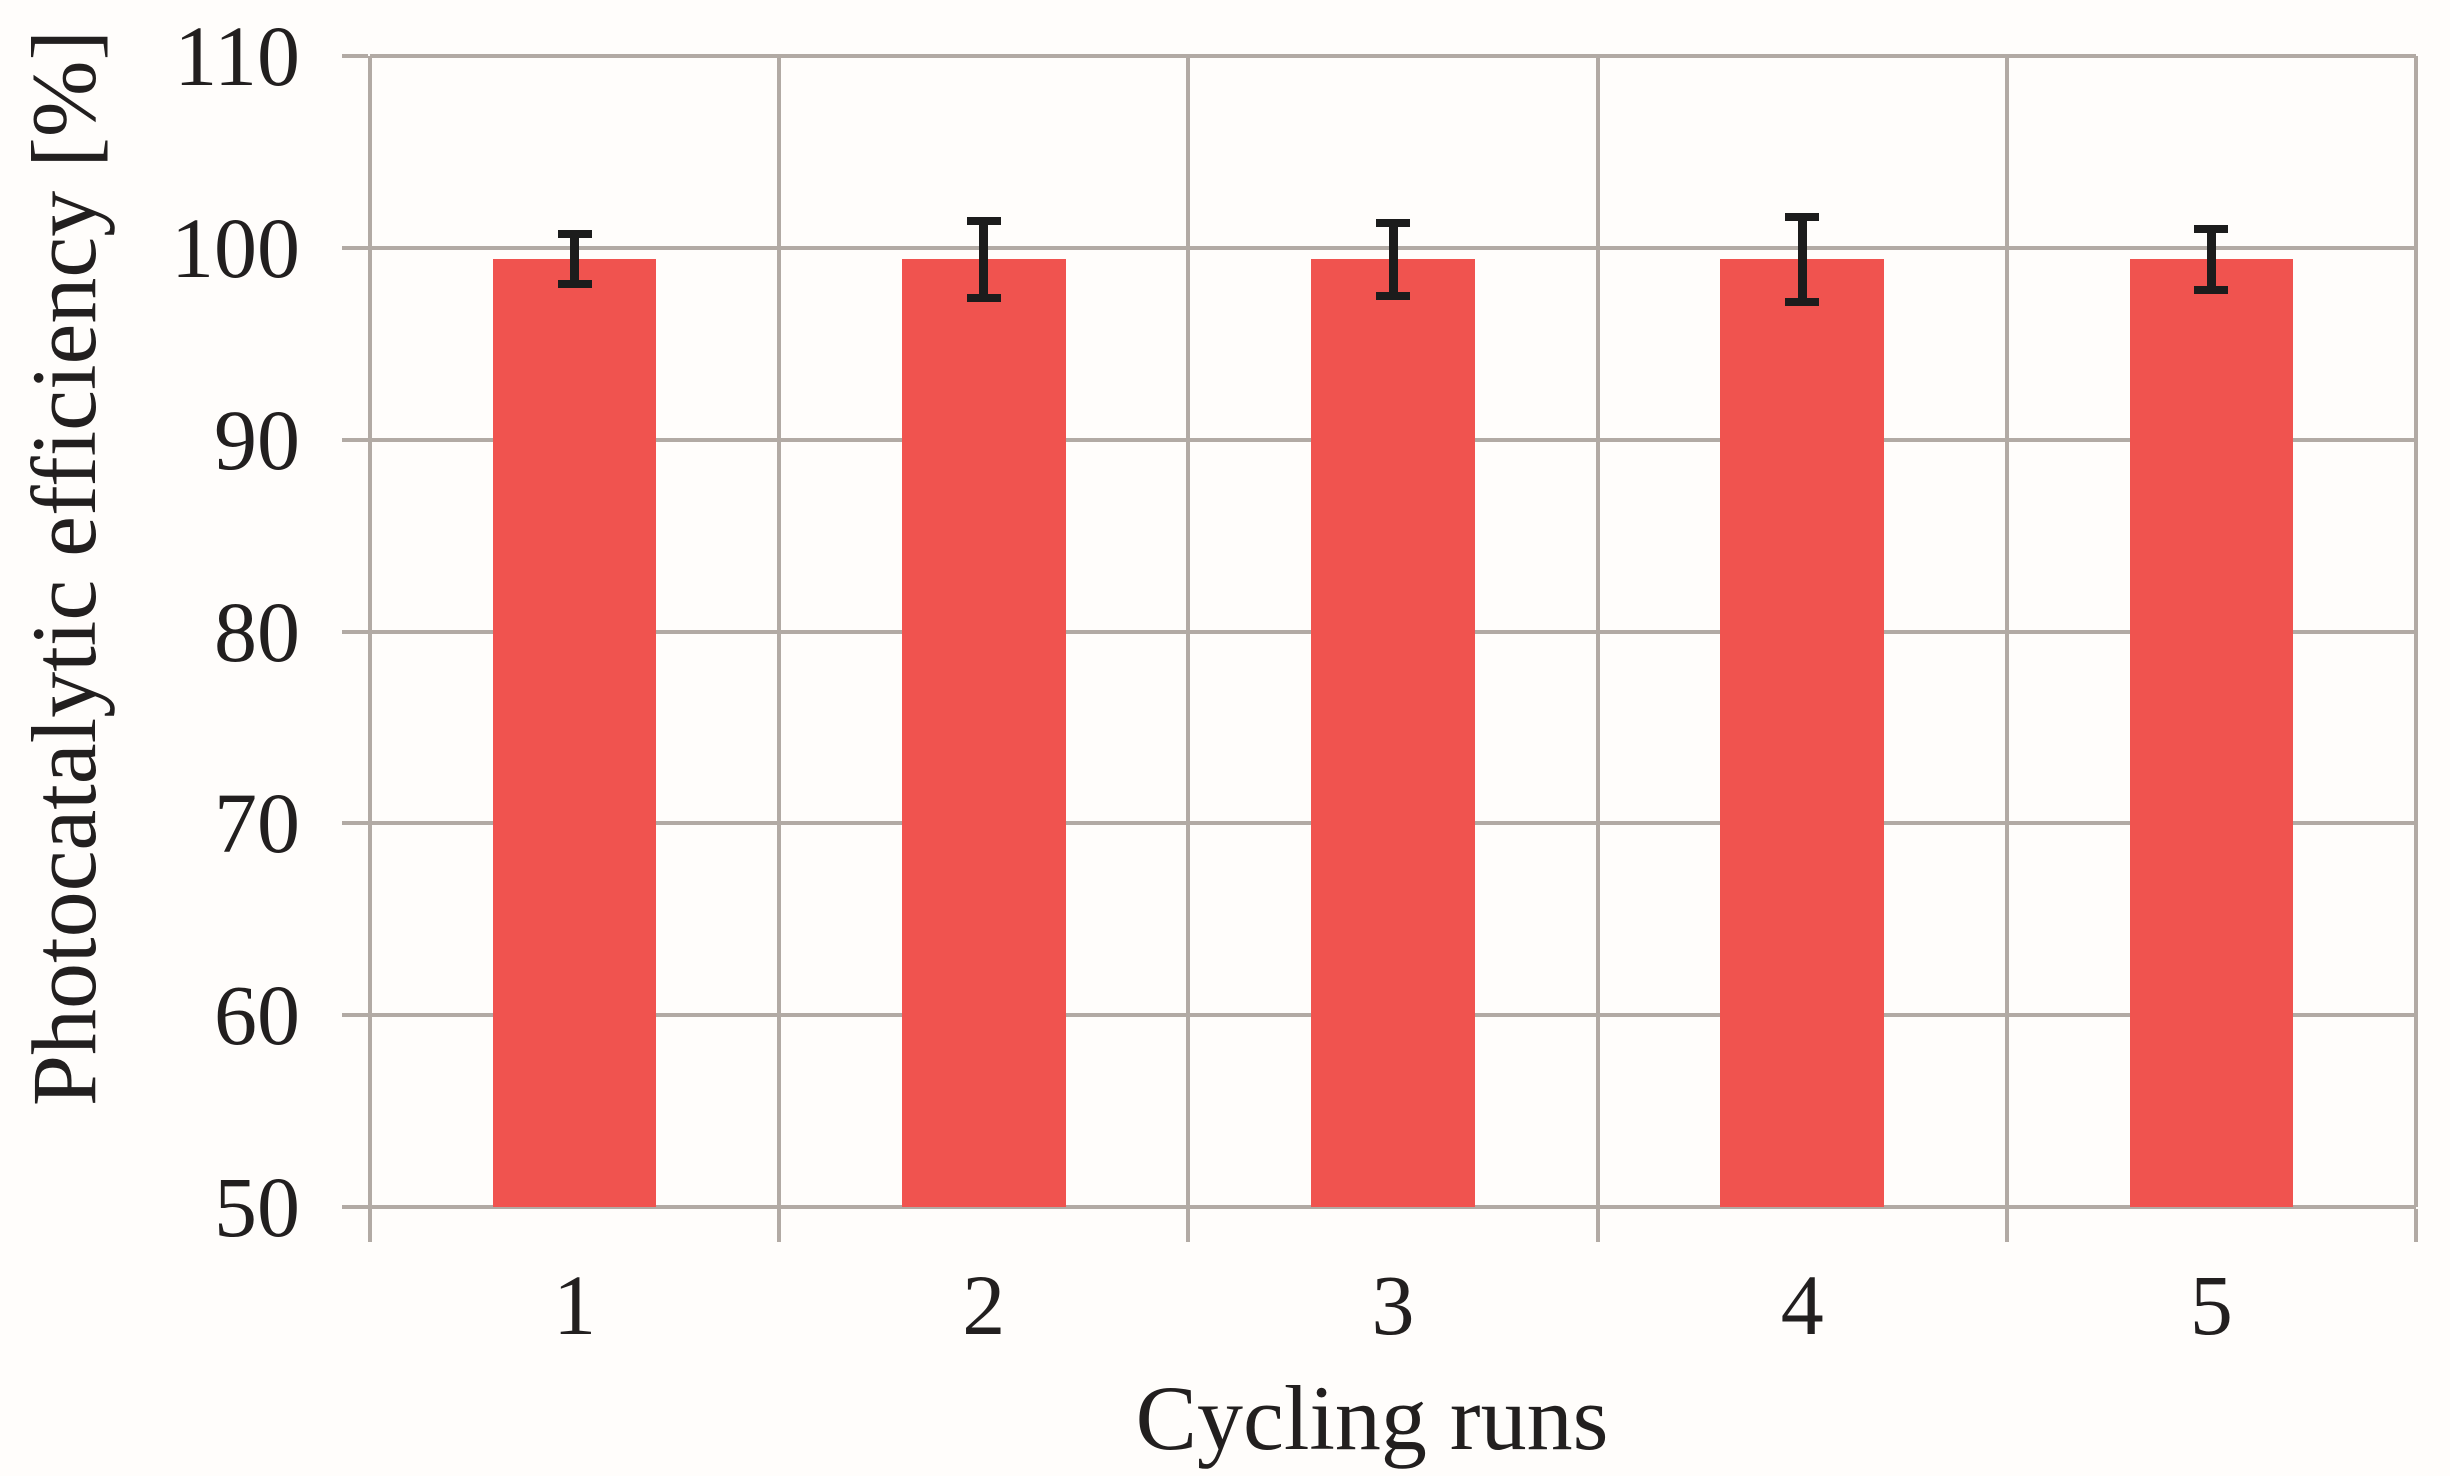 The height and width of the screenshot is (1476, 2450). Describe the element at coordinates (257, 1015) in the screenshot. I see `y-tick-label-60: 60` at that location.